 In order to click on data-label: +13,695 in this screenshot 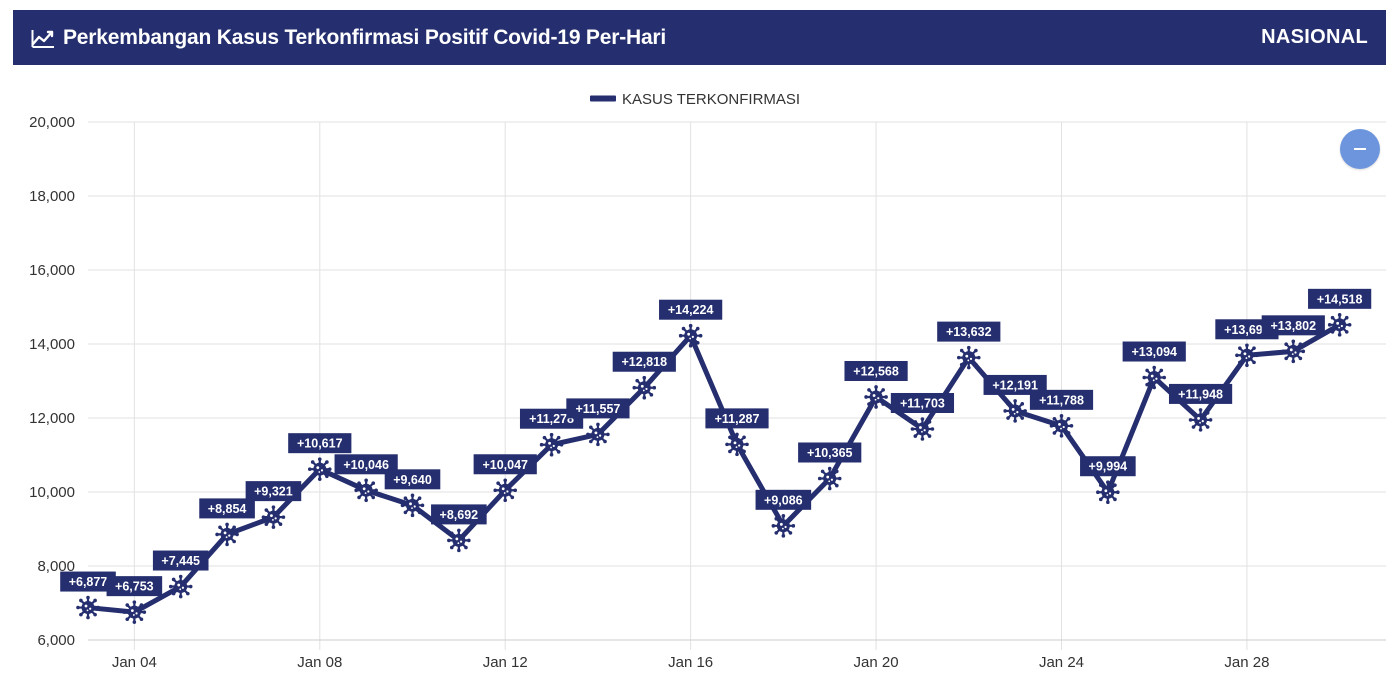, I will do `click(1247, 330)`.